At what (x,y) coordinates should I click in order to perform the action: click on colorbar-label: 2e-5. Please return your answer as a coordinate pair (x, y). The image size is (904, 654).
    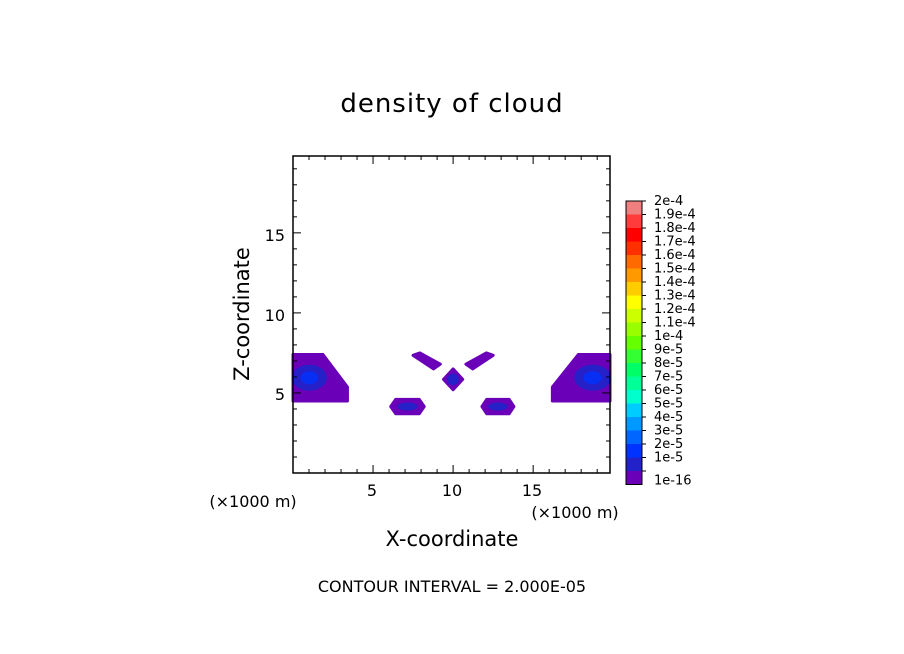
    Looking at the image, I should click on (668, 444).